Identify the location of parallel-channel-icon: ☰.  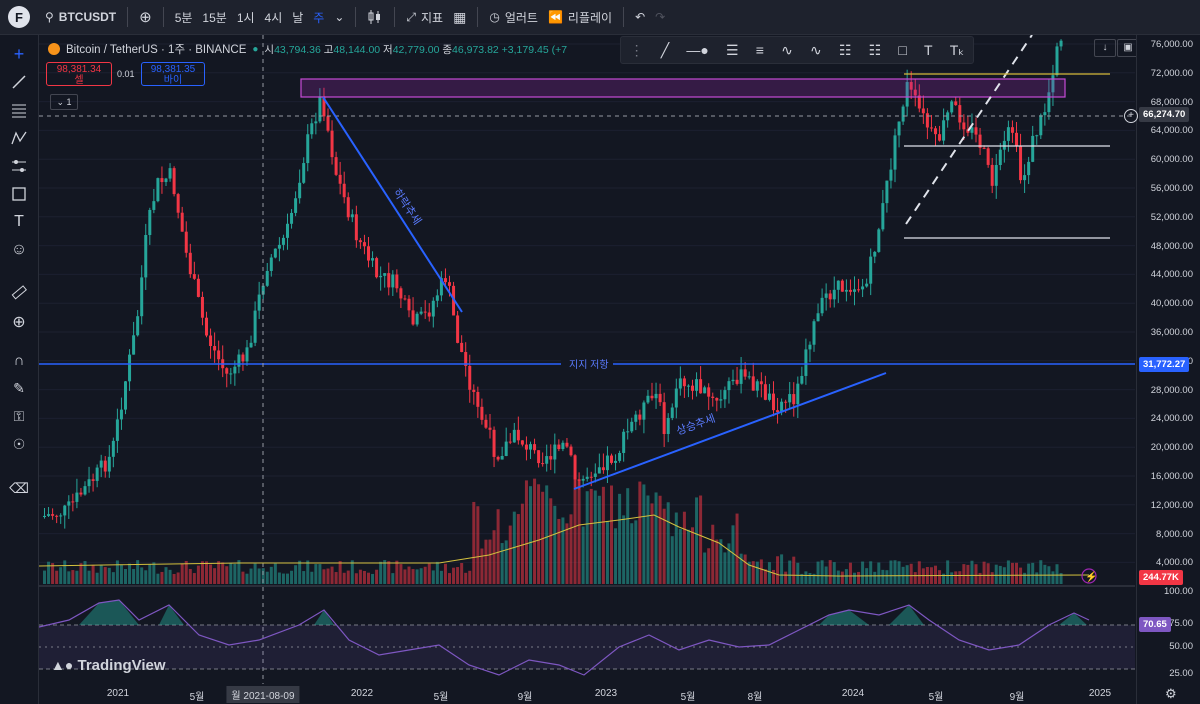
(732, 49).